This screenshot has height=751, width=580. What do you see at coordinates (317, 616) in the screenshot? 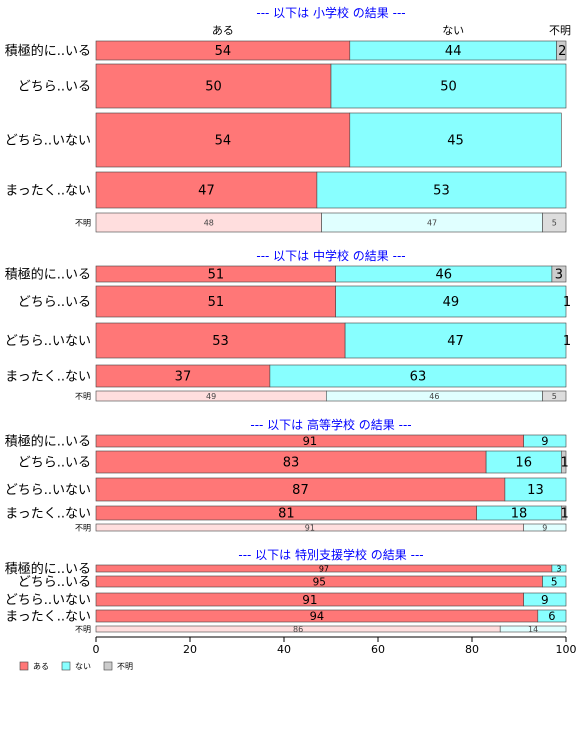
I see `data-label: 94` at bounding box center [317, 616].